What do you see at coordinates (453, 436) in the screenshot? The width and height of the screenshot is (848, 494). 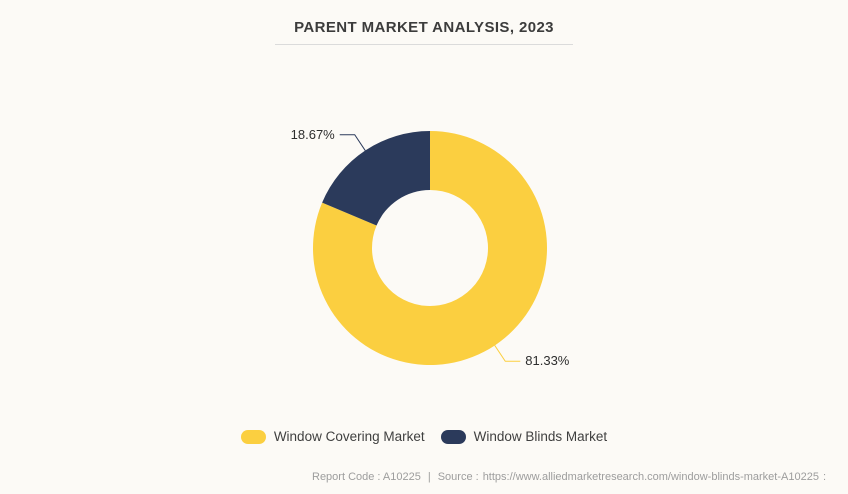 I see `legend-swatch-window-blinds` at bounding box center [453, 436].